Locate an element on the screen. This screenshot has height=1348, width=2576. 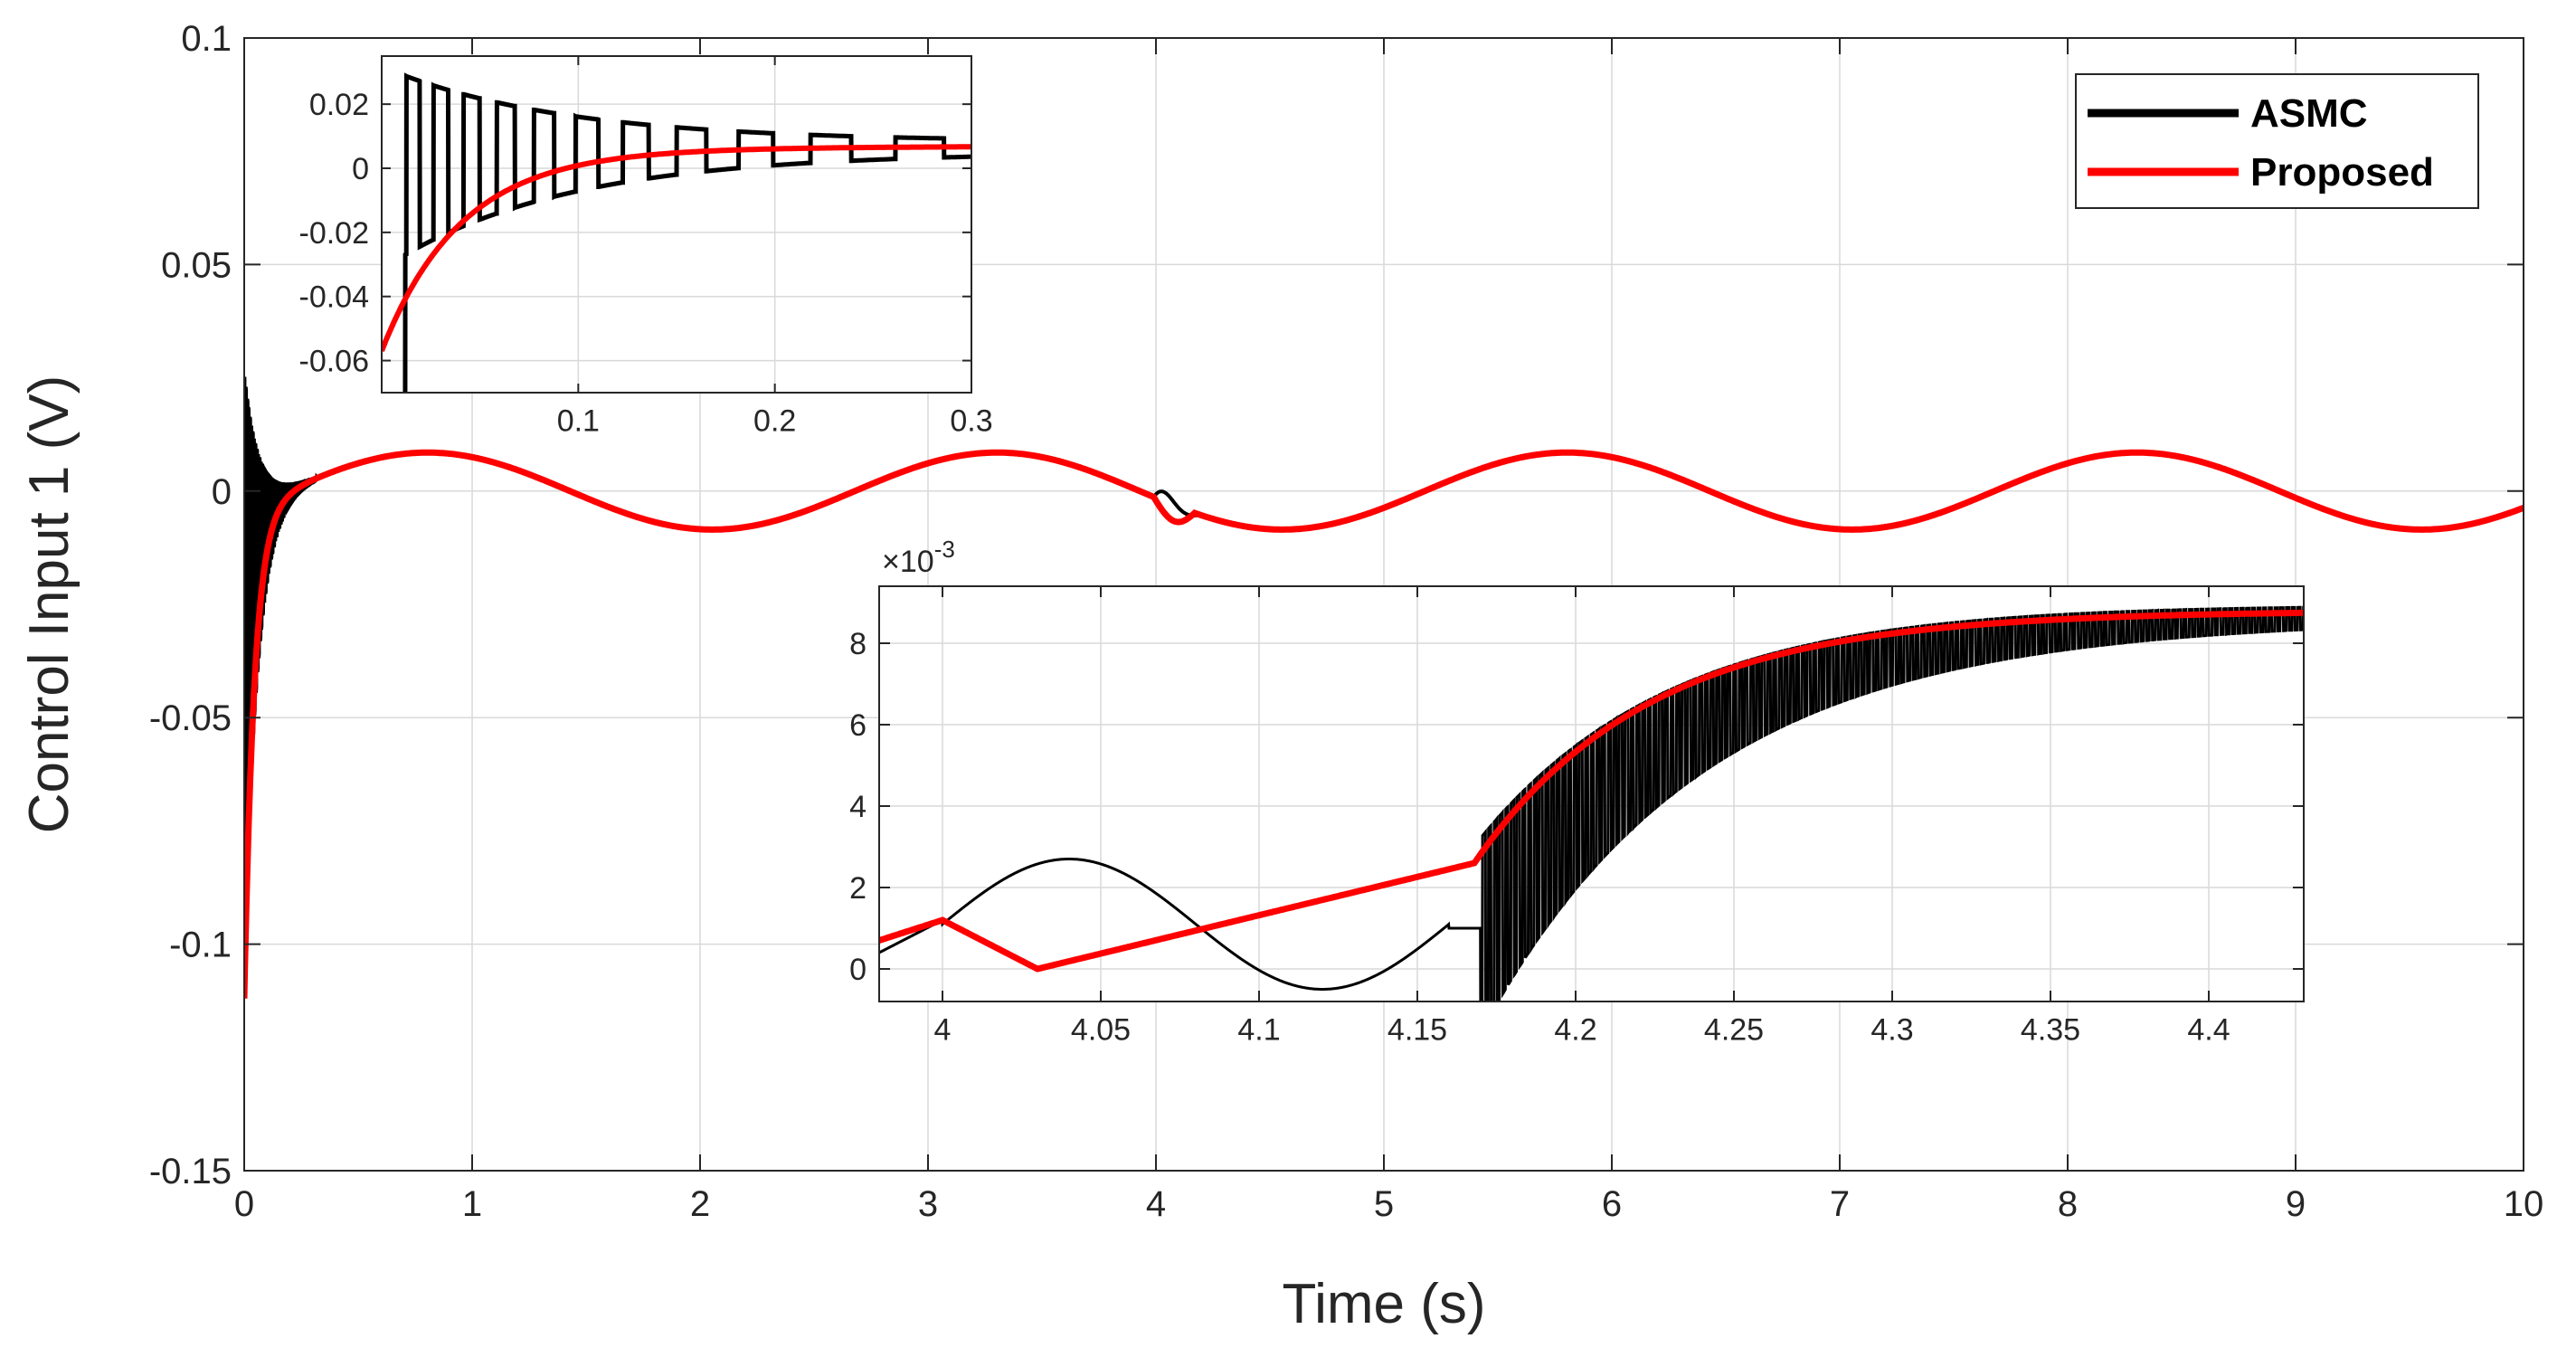
x-tick-label: 4.2 is located at coordinates (1575, 1030).